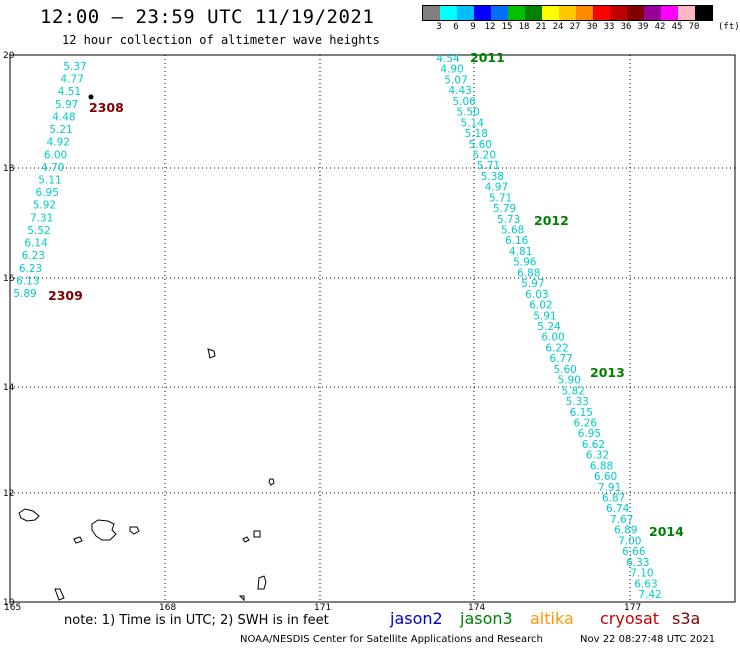  I want to click on wave-height-value: 5.73, so click(508, 220).